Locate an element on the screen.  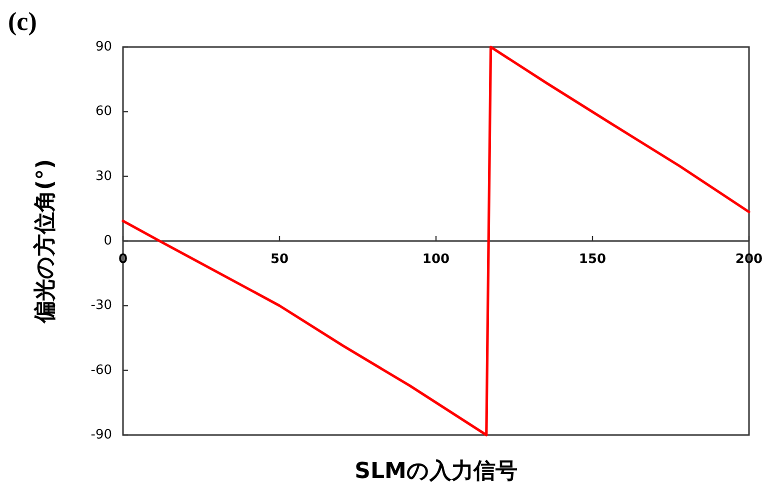
y-tick-label: -30 is located at coordinates (101, 306).